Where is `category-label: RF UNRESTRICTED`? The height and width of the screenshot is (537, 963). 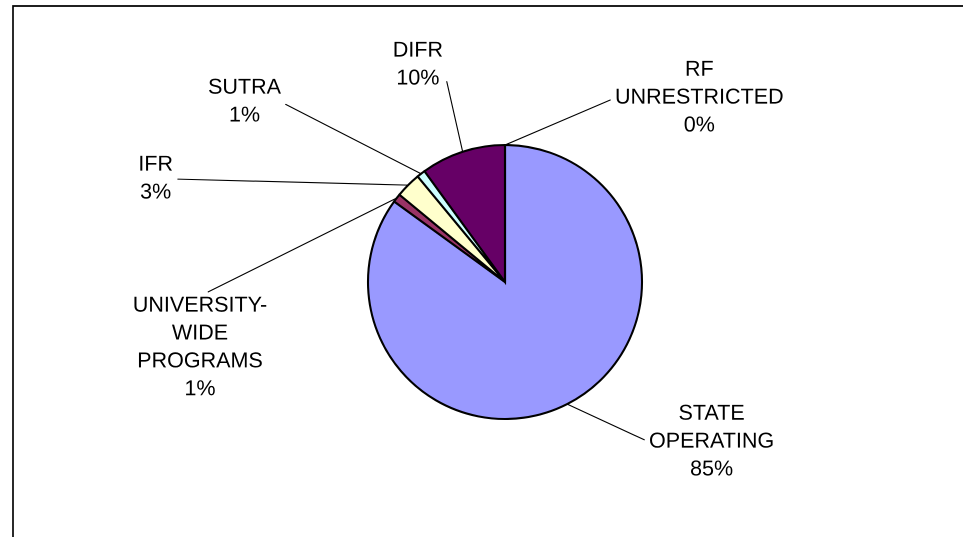
category-label: RF UNRESTRICTED is located at coordinates (699, 82).